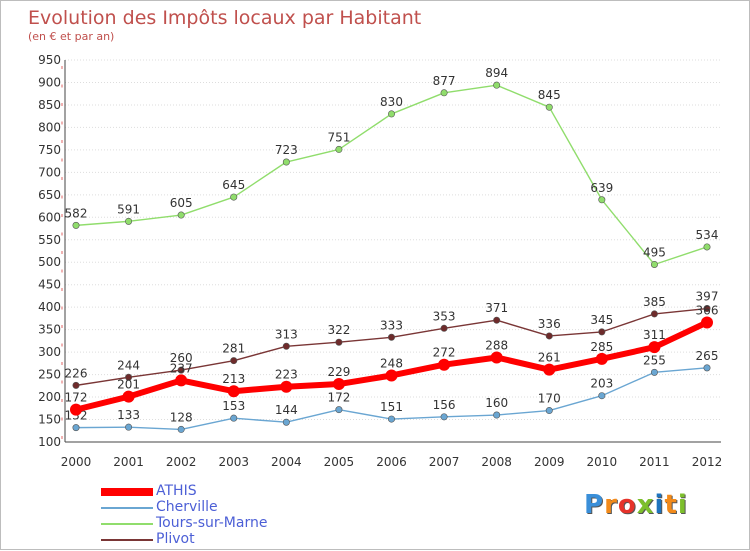  I want to click on data-label-tours-sur-marne: 495, so click(654, 252).